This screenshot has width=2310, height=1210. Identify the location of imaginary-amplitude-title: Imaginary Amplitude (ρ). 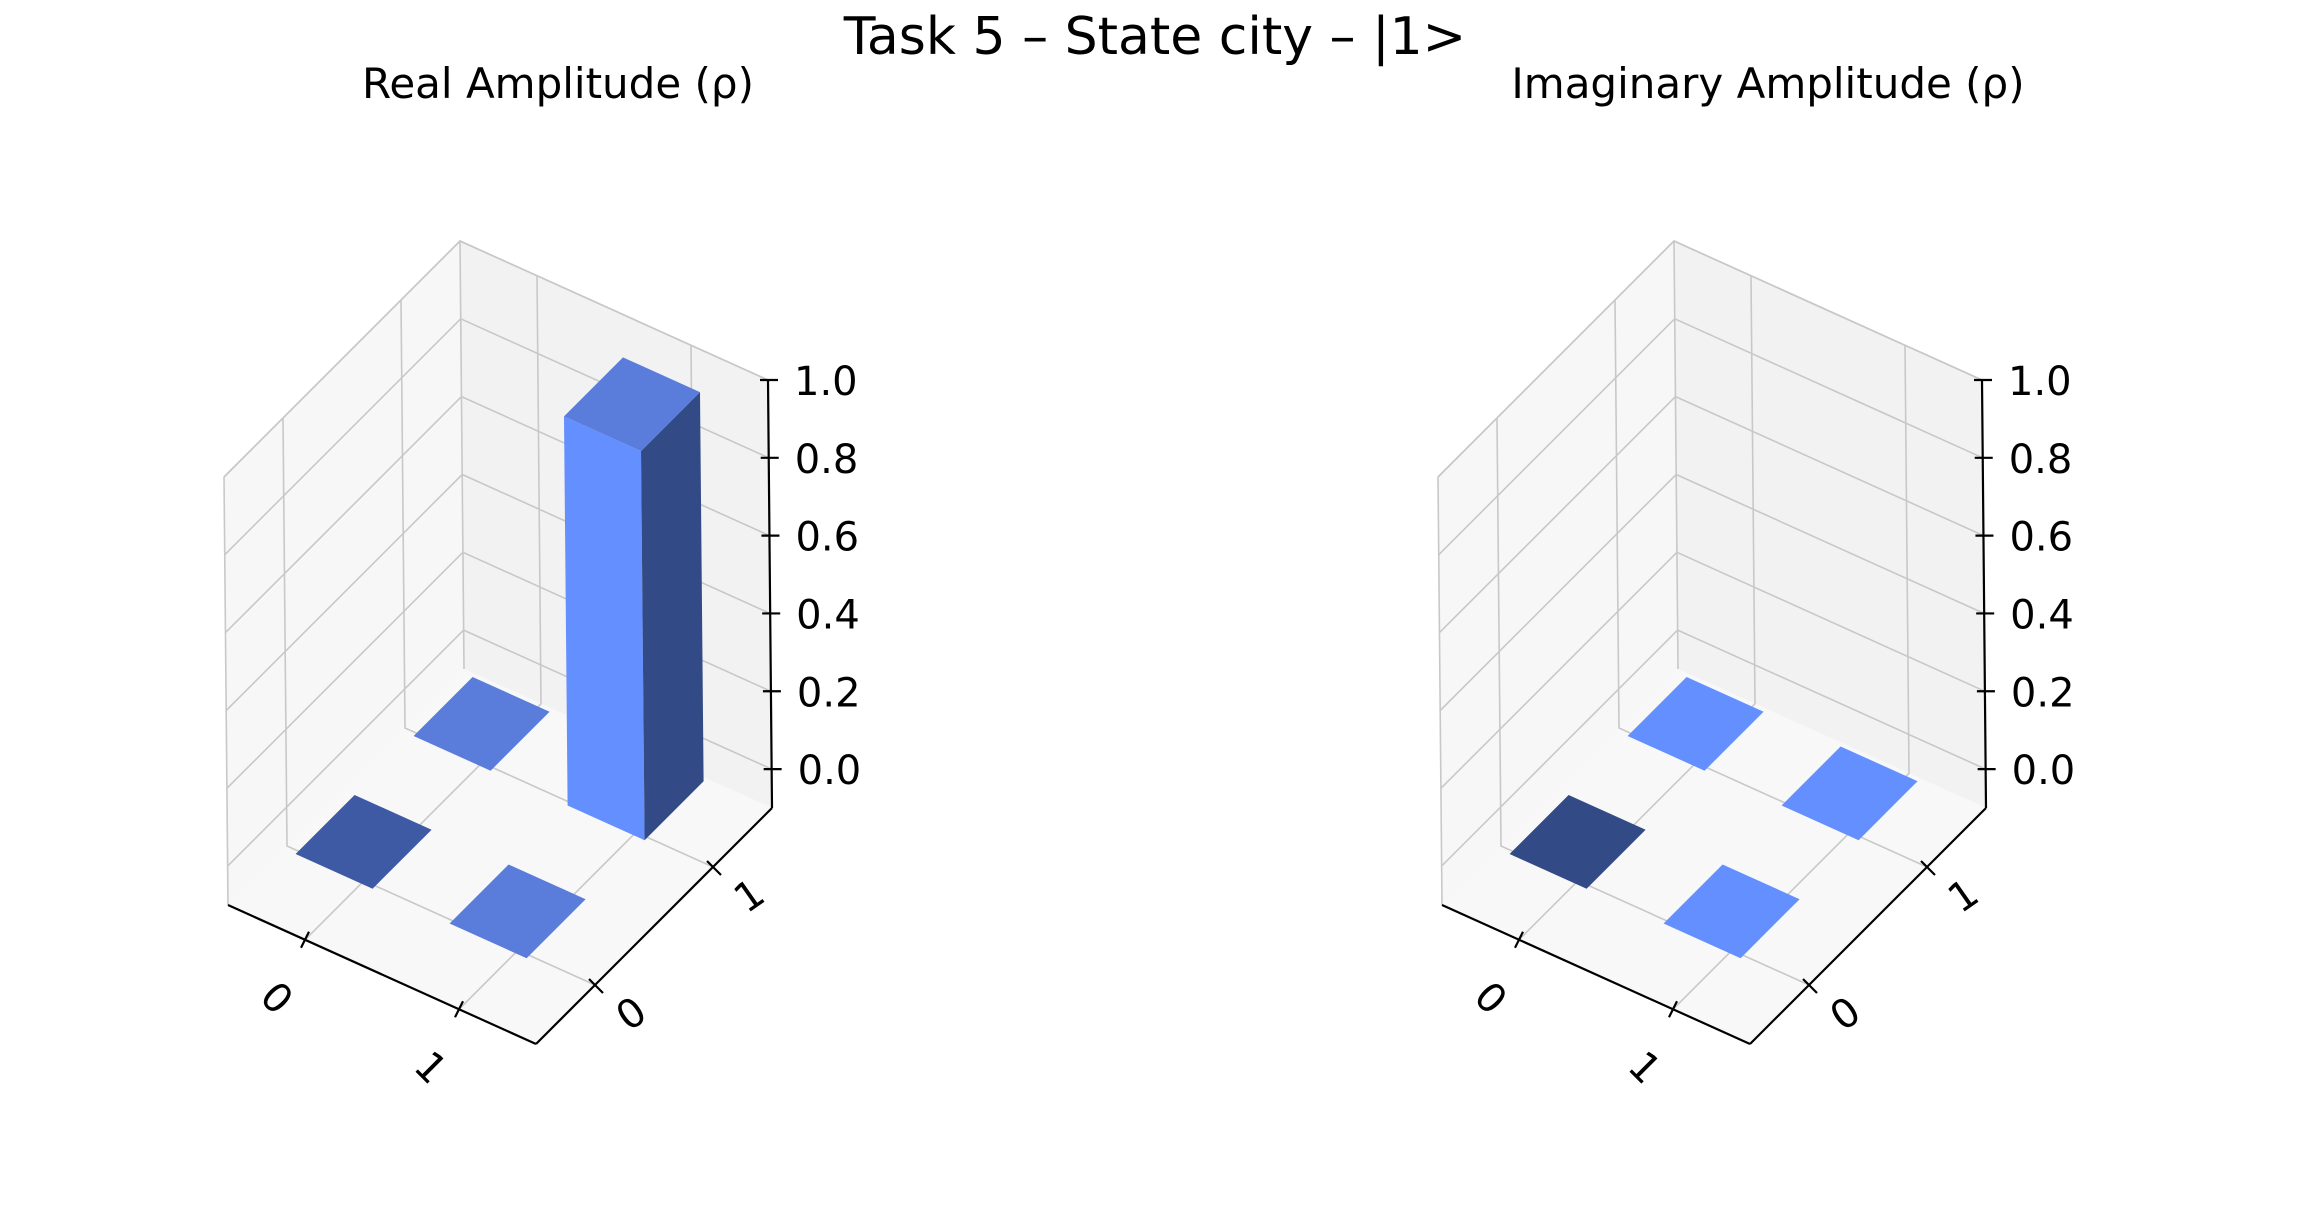
(1767, 83).